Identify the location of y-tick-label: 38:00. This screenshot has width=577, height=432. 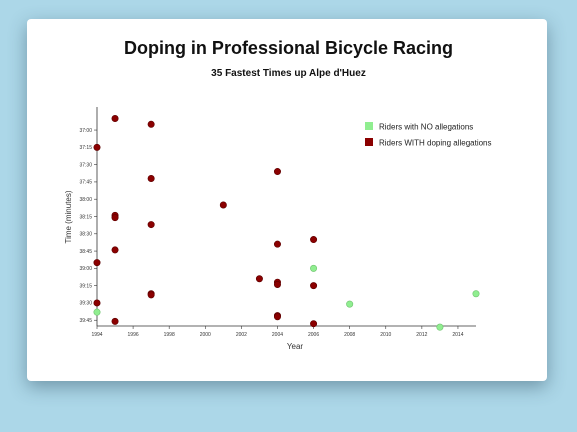
(85, 200).